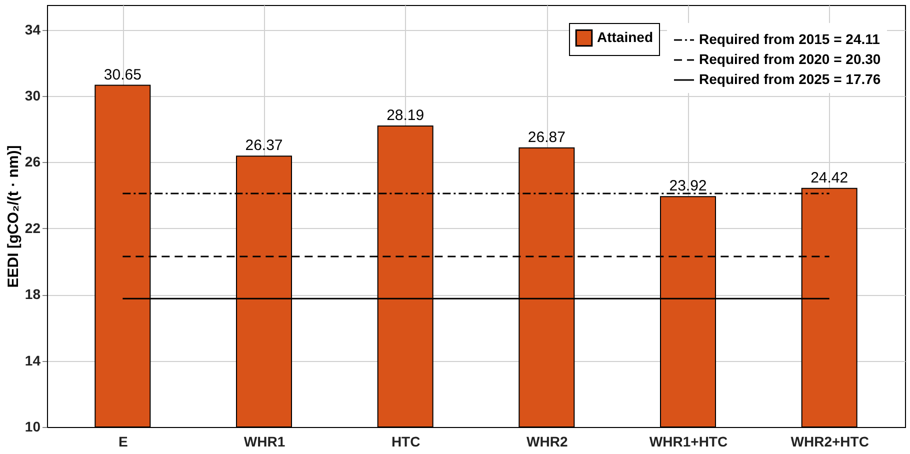 This screenshot has width=910, height=454. What do you see at coordinates (789, 39) in the screenshot?
I see `legend-label: Required from 2015 = 24.11` at bounding box center [789, 39].